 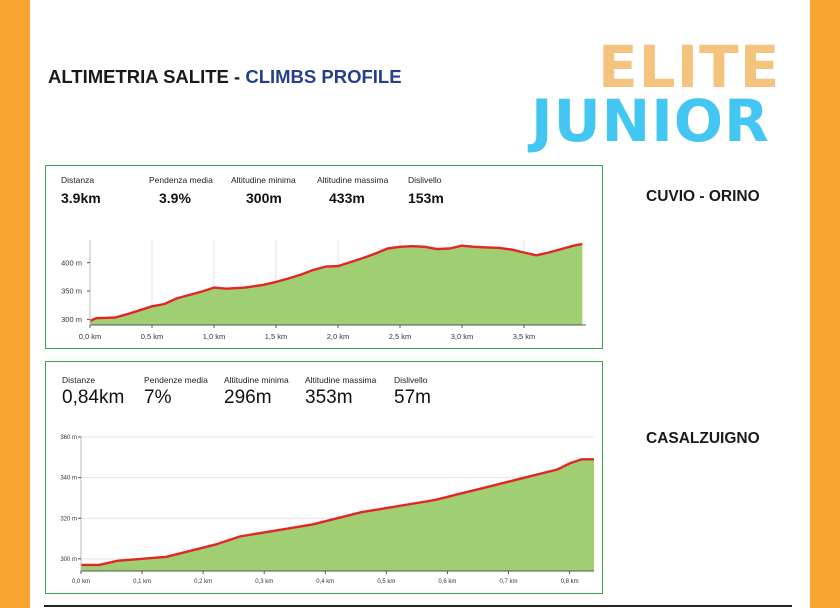 I want to click on x-tick-label: 0,7 km, so click(x=508, y=582).